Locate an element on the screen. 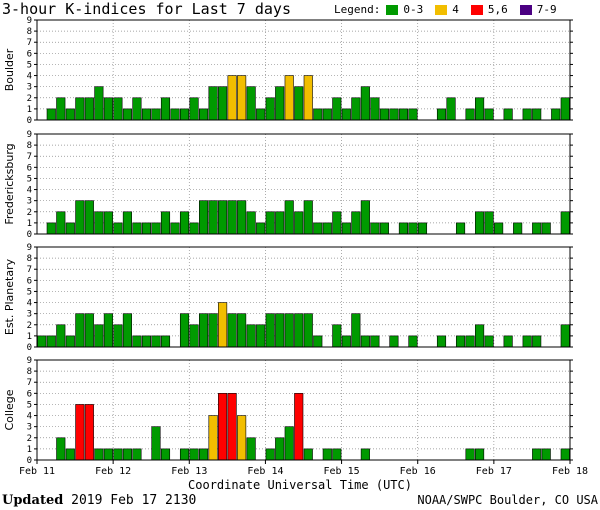 The width and height of the screenshot is (600, 510). y-tick-label: 1 is located at coordinates (29, 450).